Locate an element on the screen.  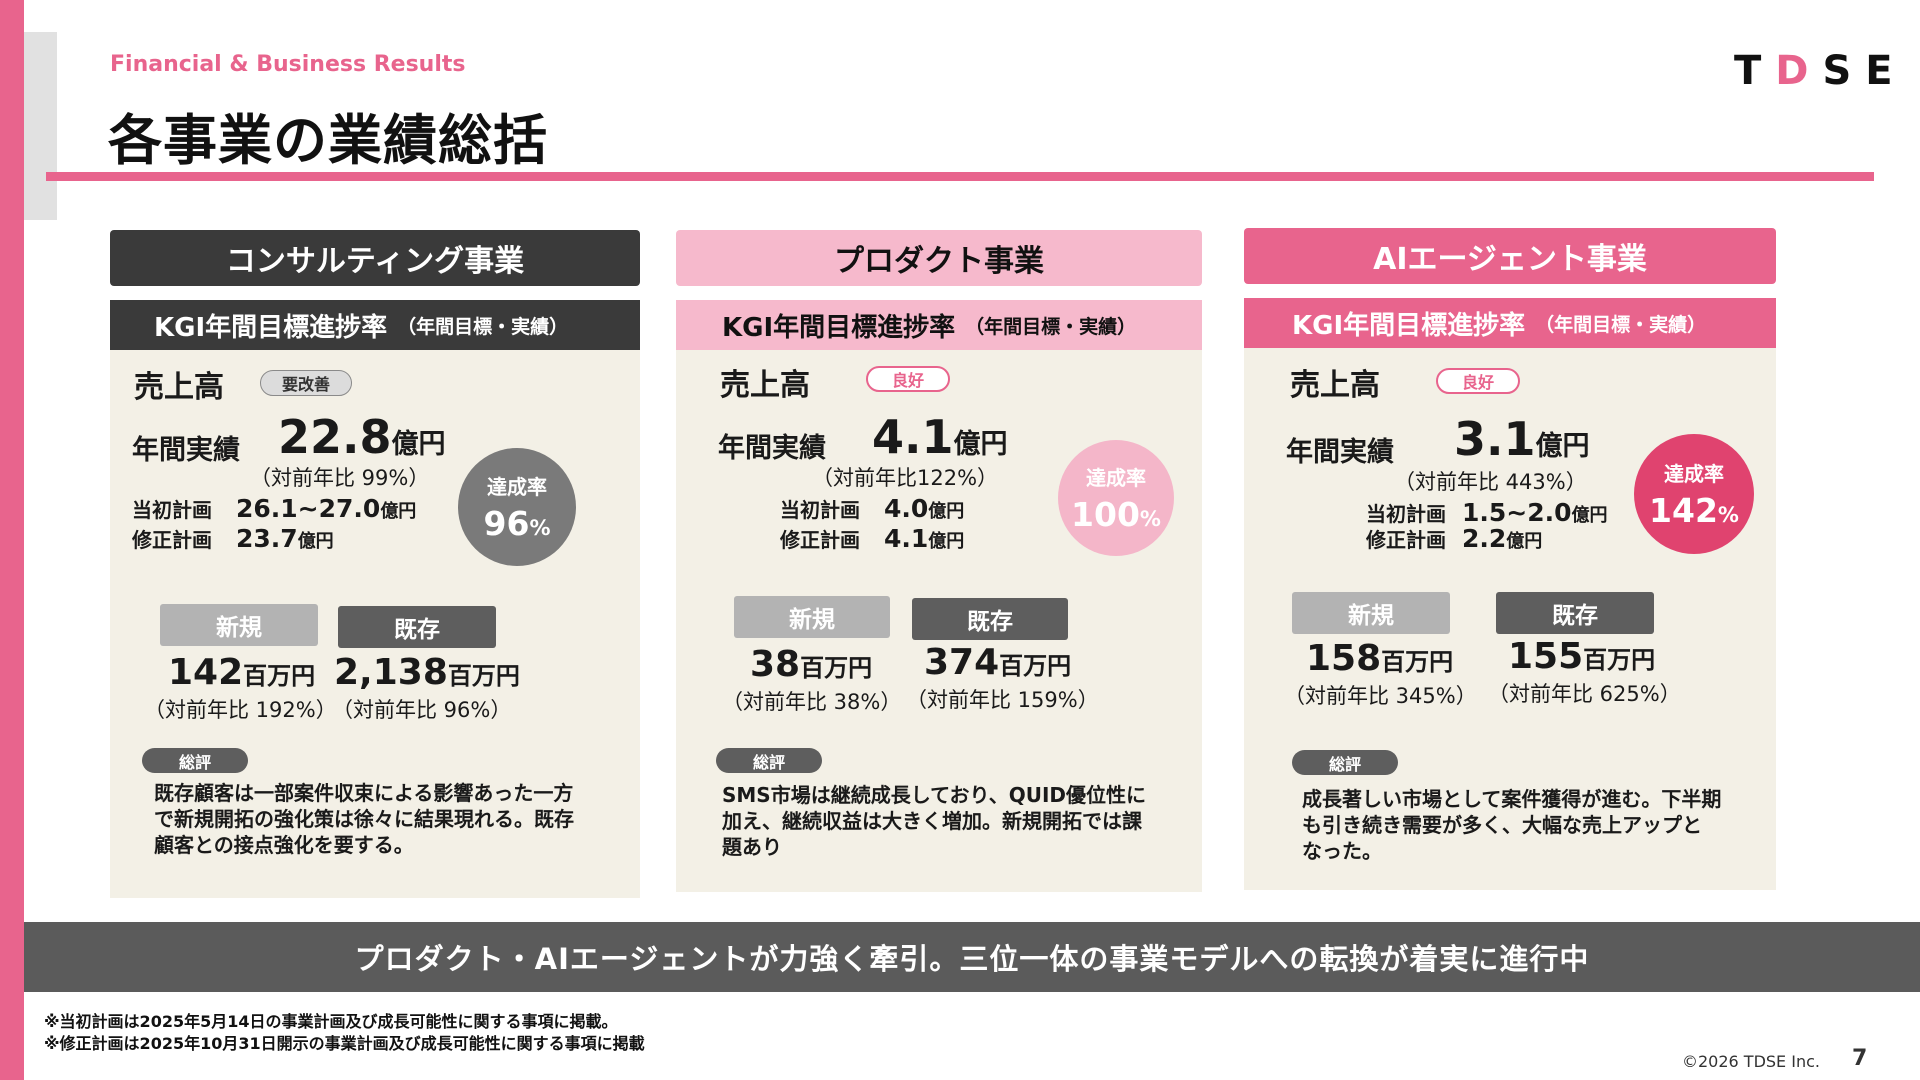
achievement-value-wrap: 100% is located at coordinates (1116, 514).